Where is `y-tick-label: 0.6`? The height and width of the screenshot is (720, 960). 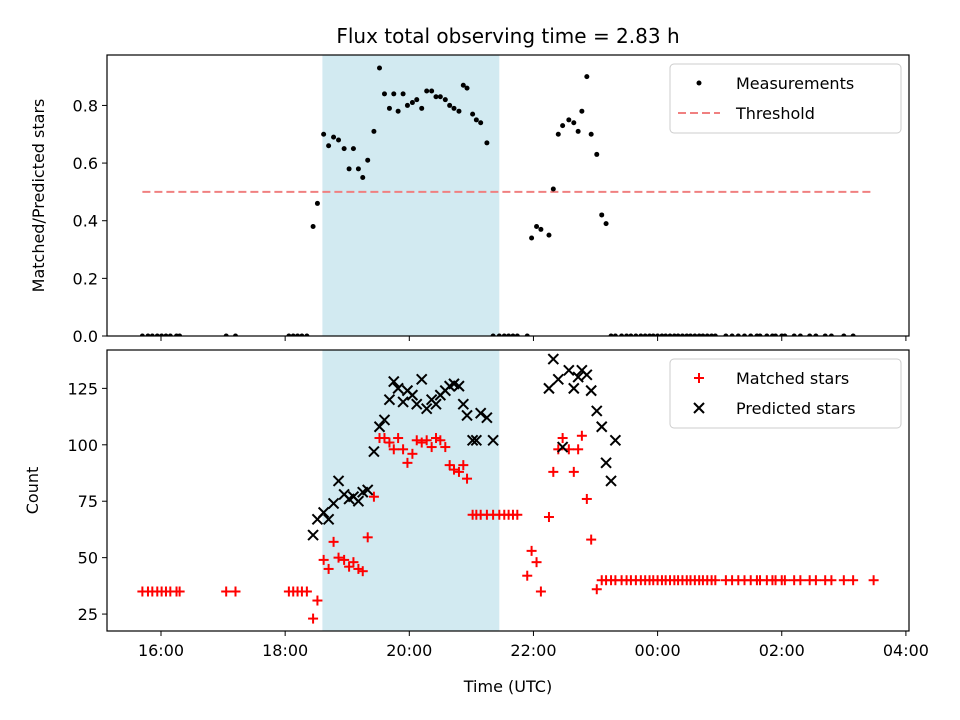 y-tick-label: 0.6 is located at coordinates (85, 163).